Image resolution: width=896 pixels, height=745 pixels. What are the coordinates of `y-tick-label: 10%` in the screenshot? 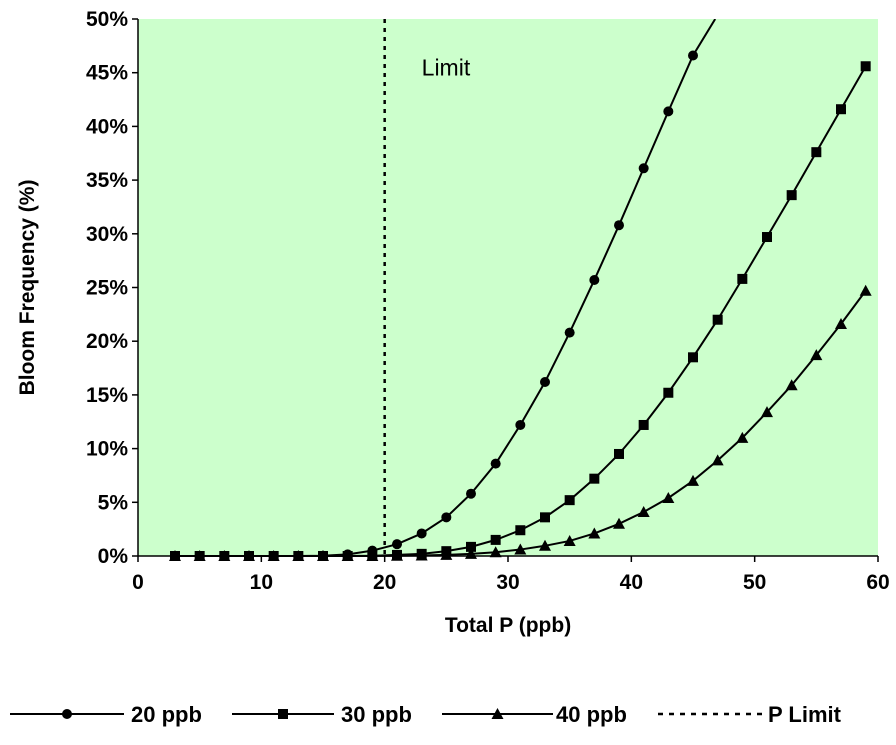 It's located at (107, 449).